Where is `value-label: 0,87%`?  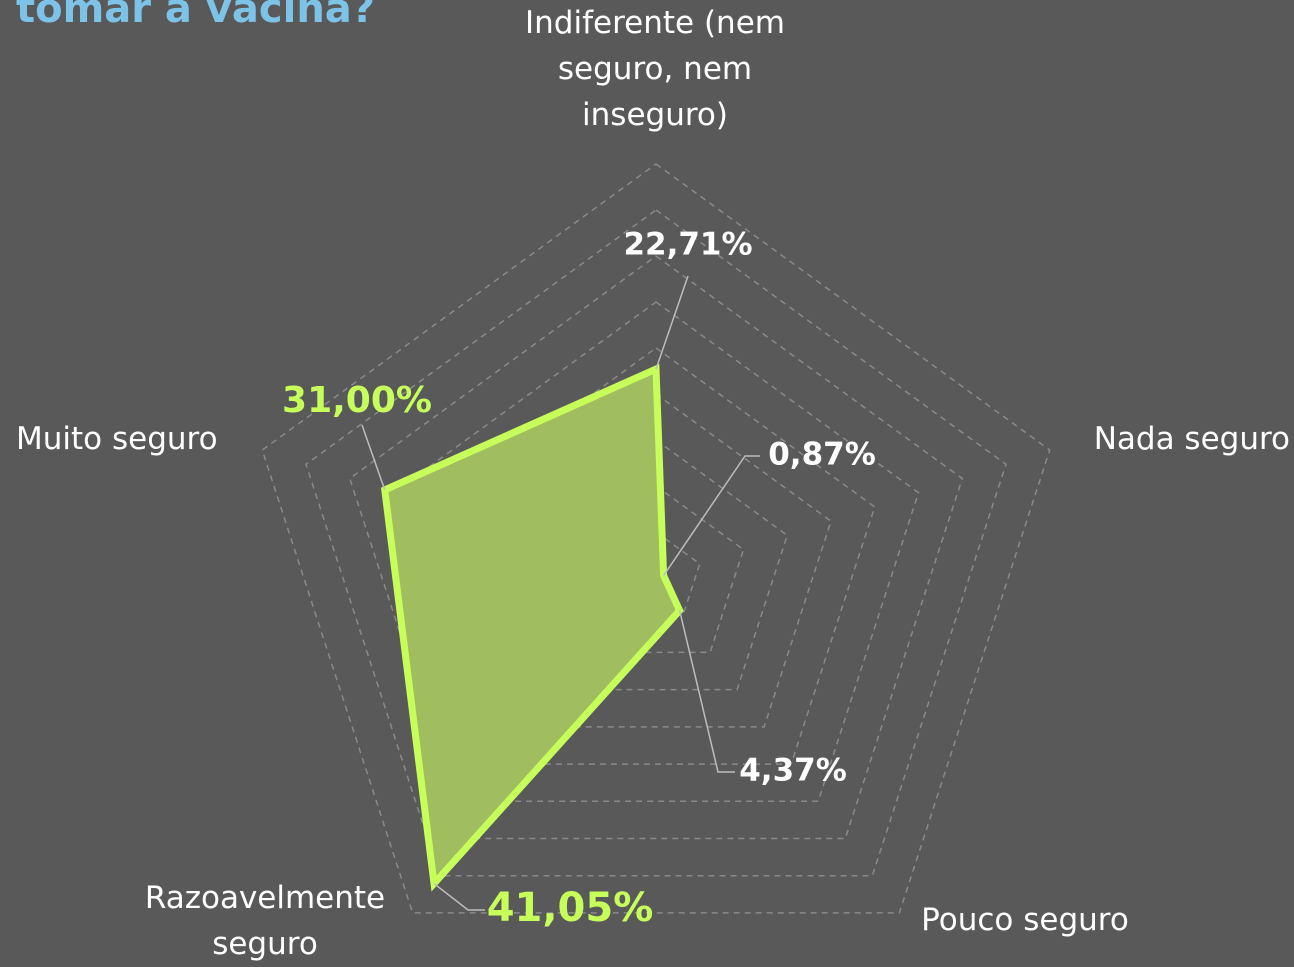
value-label: 0,87% is located at coordinates (822, 455).